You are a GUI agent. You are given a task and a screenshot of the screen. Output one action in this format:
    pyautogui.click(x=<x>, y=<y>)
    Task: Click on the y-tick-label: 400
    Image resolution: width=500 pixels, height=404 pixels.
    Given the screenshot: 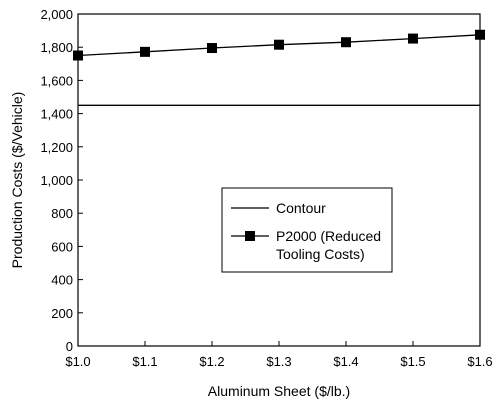 What is the action you would take?
    pyautogui.click(x=62, y=280)
    